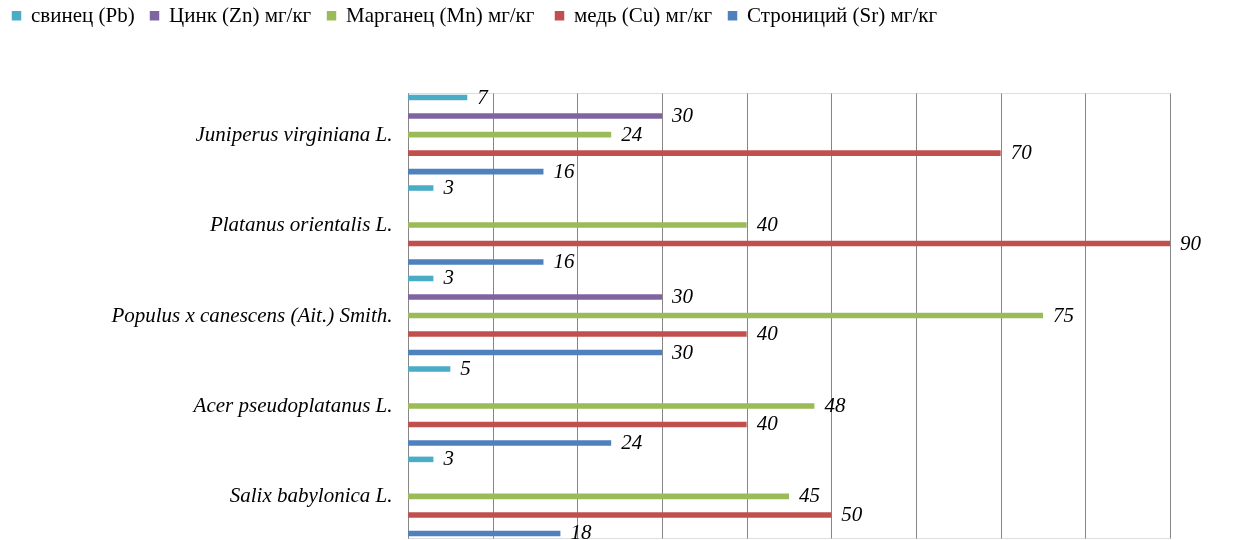  I want to click on legend-label: Цинк (Zn) мг/кг, so click(240, 14).